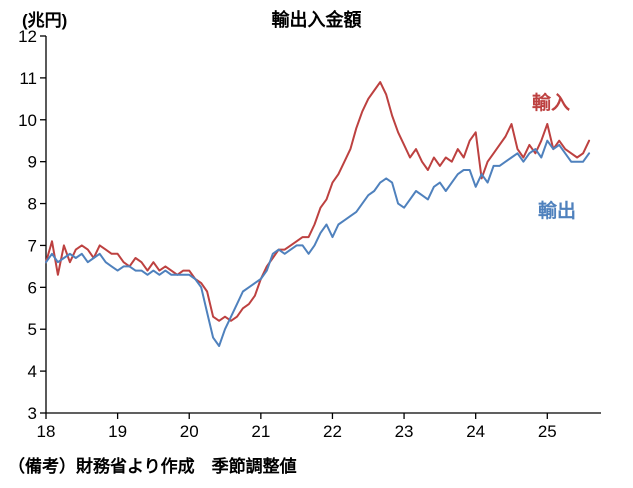  Describe the element at coordinates (152, 466) in the screenshot. I see `source-footnote: （備考）財務省より作成 季節調整値` at that location.